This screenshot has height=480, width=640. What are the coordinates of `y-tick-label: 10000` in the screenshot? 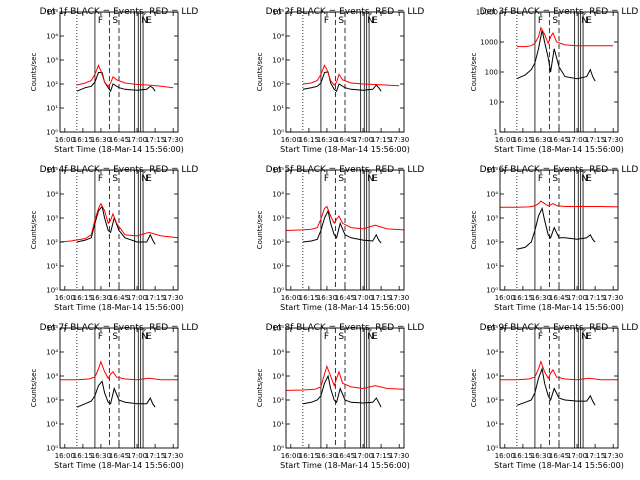 It's located at (487, 13).